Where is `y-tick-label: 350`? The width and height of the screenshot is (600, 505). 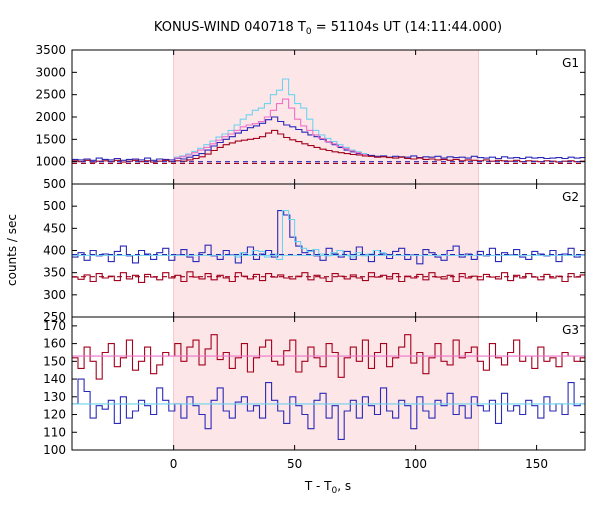
y-tick-label: 350 is located at coordinates (54, 273).